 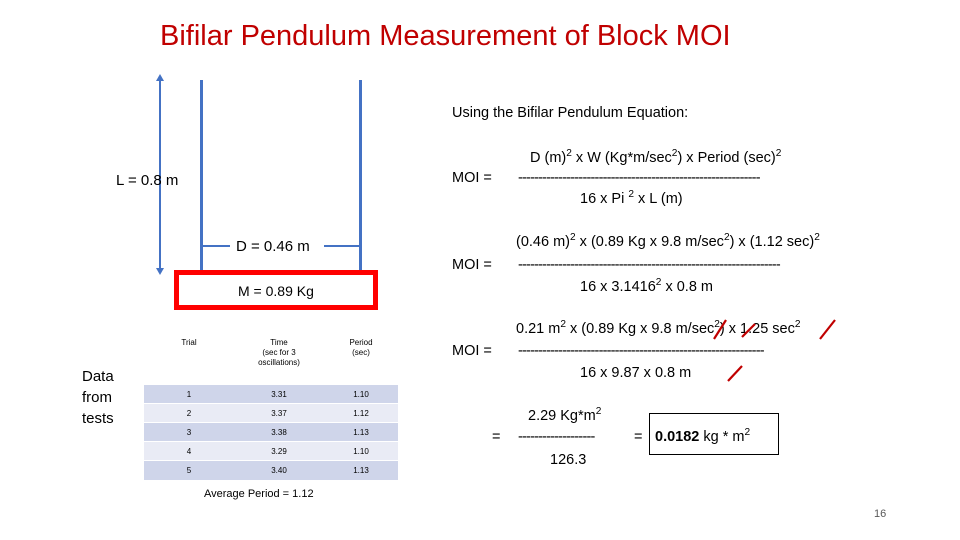 I want to click on eq4-denominator: 126.3, so click(x=568, y=460).